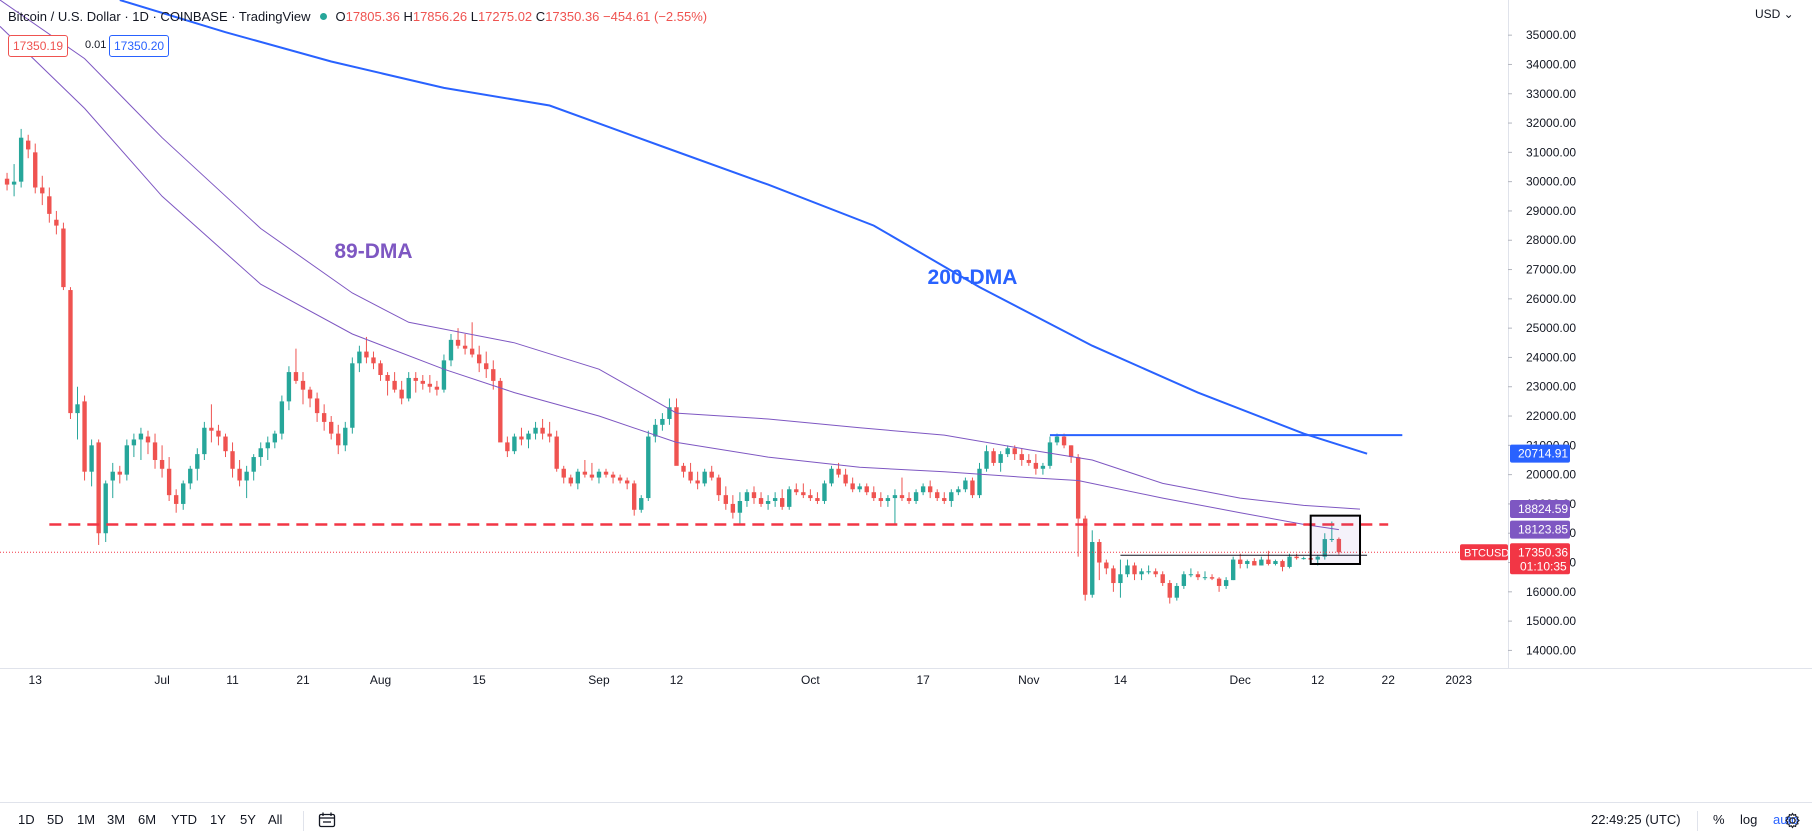  Describe the element at coordinates (327, 821) in the screenshot. I see `calendar-range-icon` at that location.